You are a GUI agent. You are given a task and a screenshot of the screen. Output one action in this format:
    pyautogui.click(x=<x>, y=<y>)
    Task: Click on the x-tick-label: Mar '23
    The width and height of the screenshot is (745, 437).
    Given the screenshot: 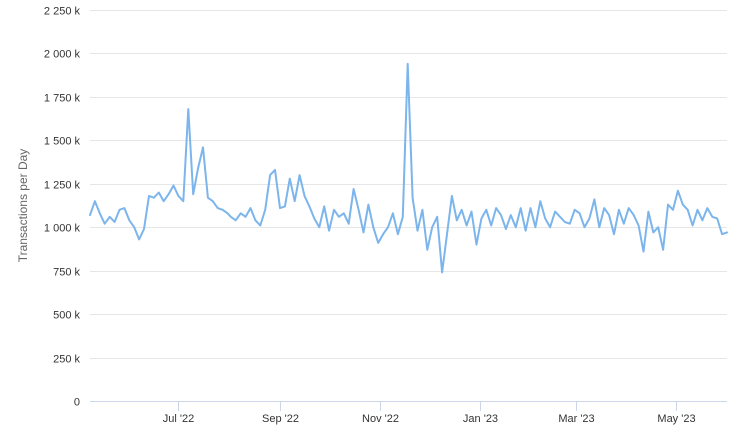 What is the action you would take?
    pyautogui.click(x=576, y=419)
    